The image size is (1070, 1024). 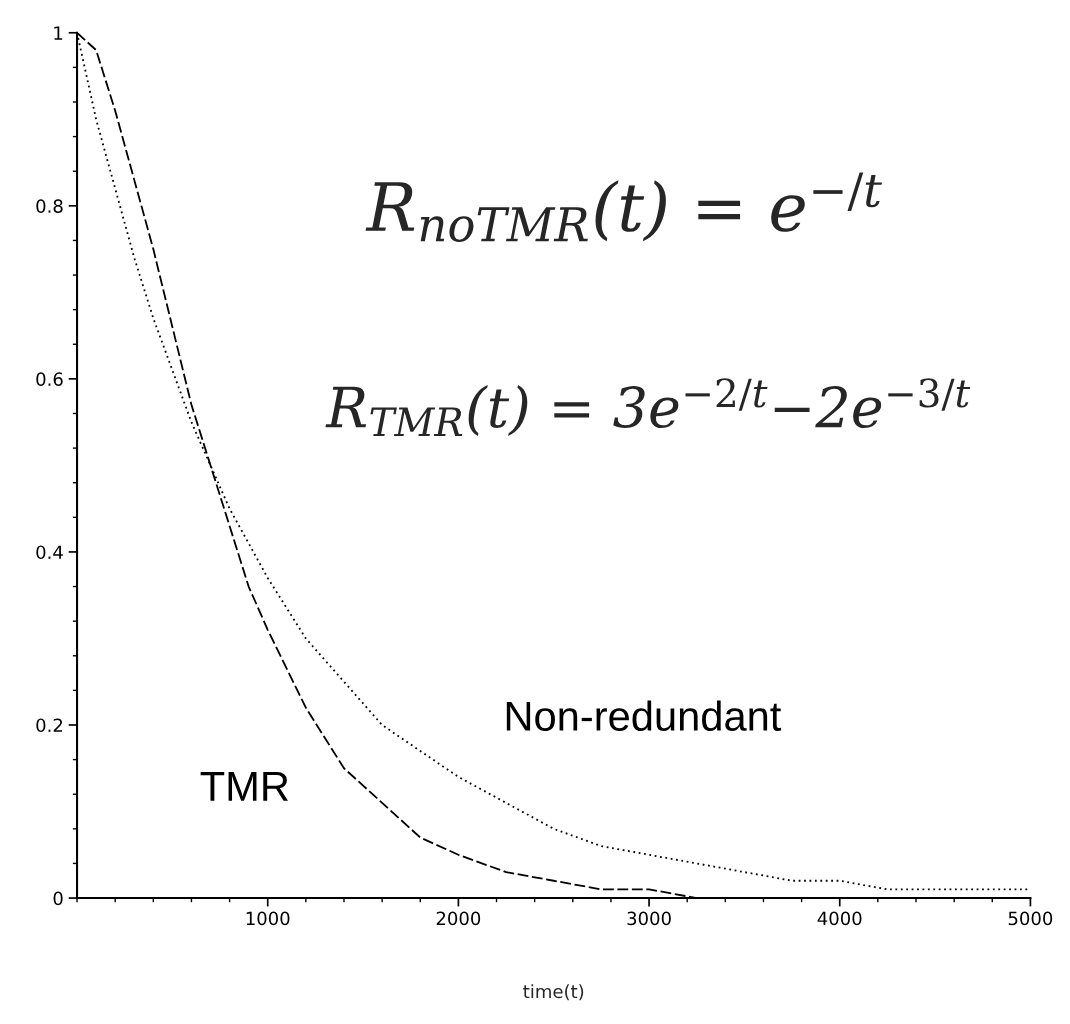 I want to click on series-label: Non-redundant, so click(x=644, y=715).